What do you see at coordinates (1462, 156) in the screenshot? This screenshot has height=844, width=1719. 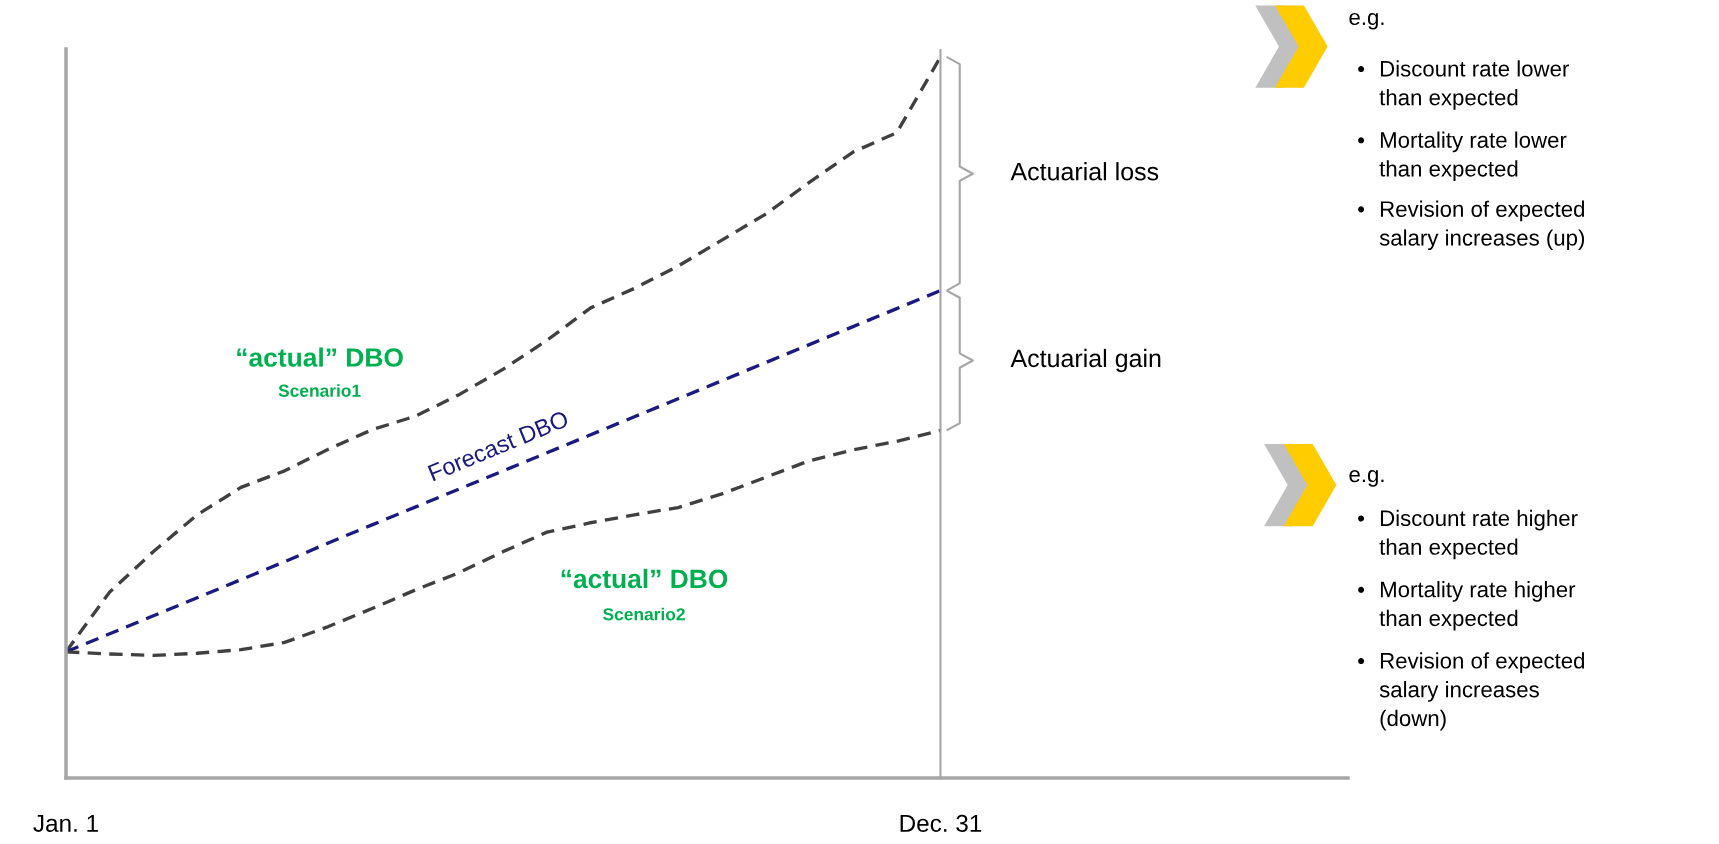 I see `text: • Mortality rate lower than expected` at bounding box center [1462, 156].